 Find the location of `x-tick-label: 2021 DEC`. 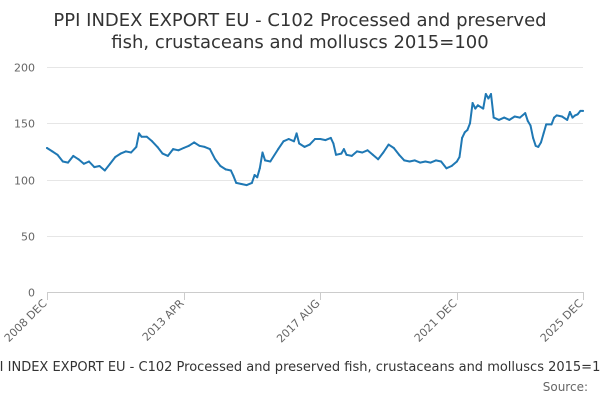

x-tick-label: 2021 DEC is located at coordinates (436, 321).